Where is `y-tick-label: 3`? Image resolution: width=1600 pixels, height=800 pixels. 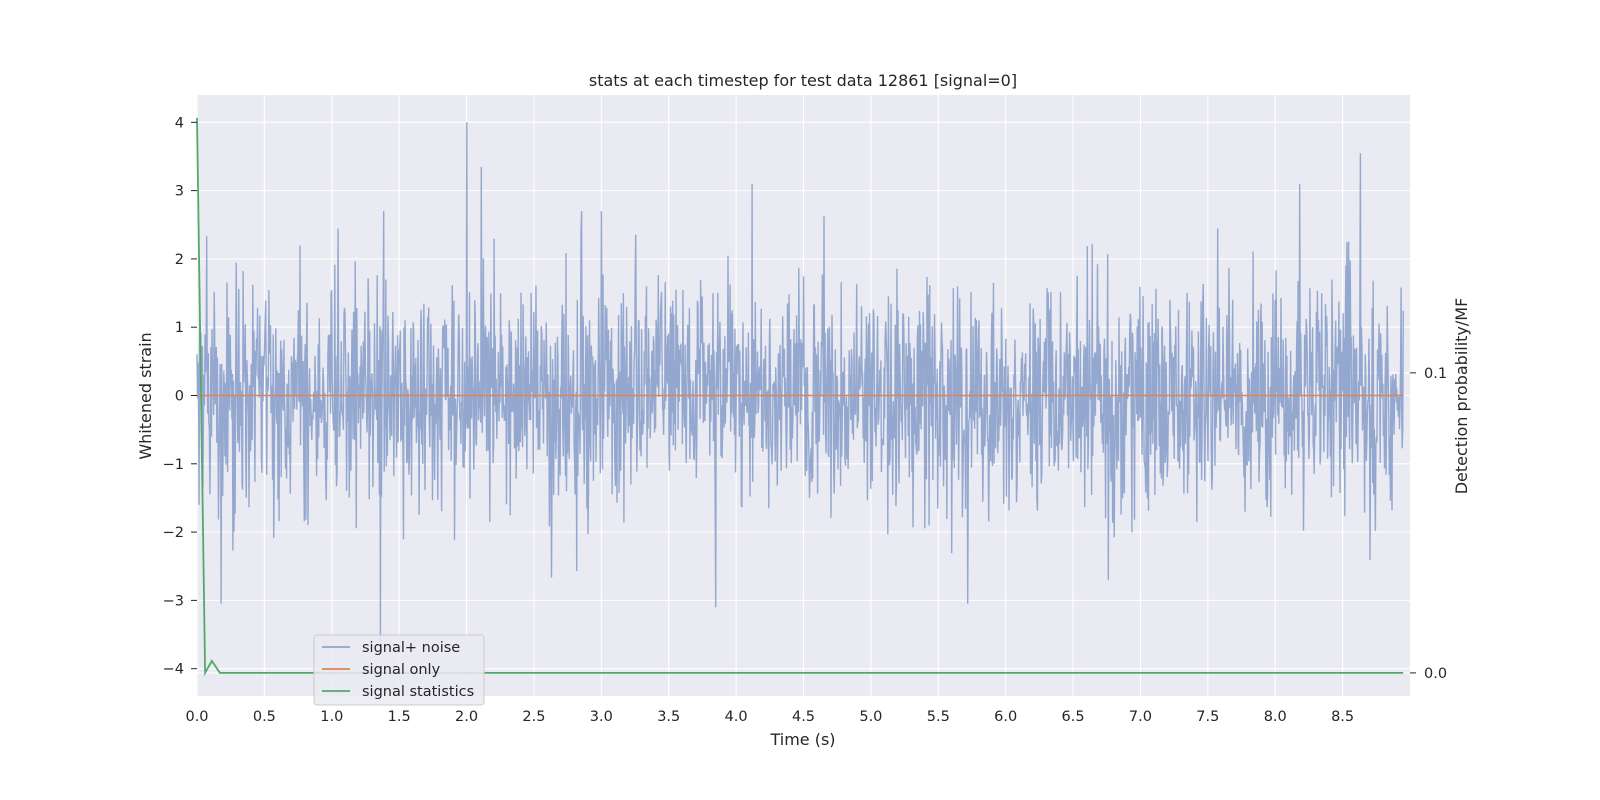
y-tick-label: 3 is located at coordinates (179, 192).